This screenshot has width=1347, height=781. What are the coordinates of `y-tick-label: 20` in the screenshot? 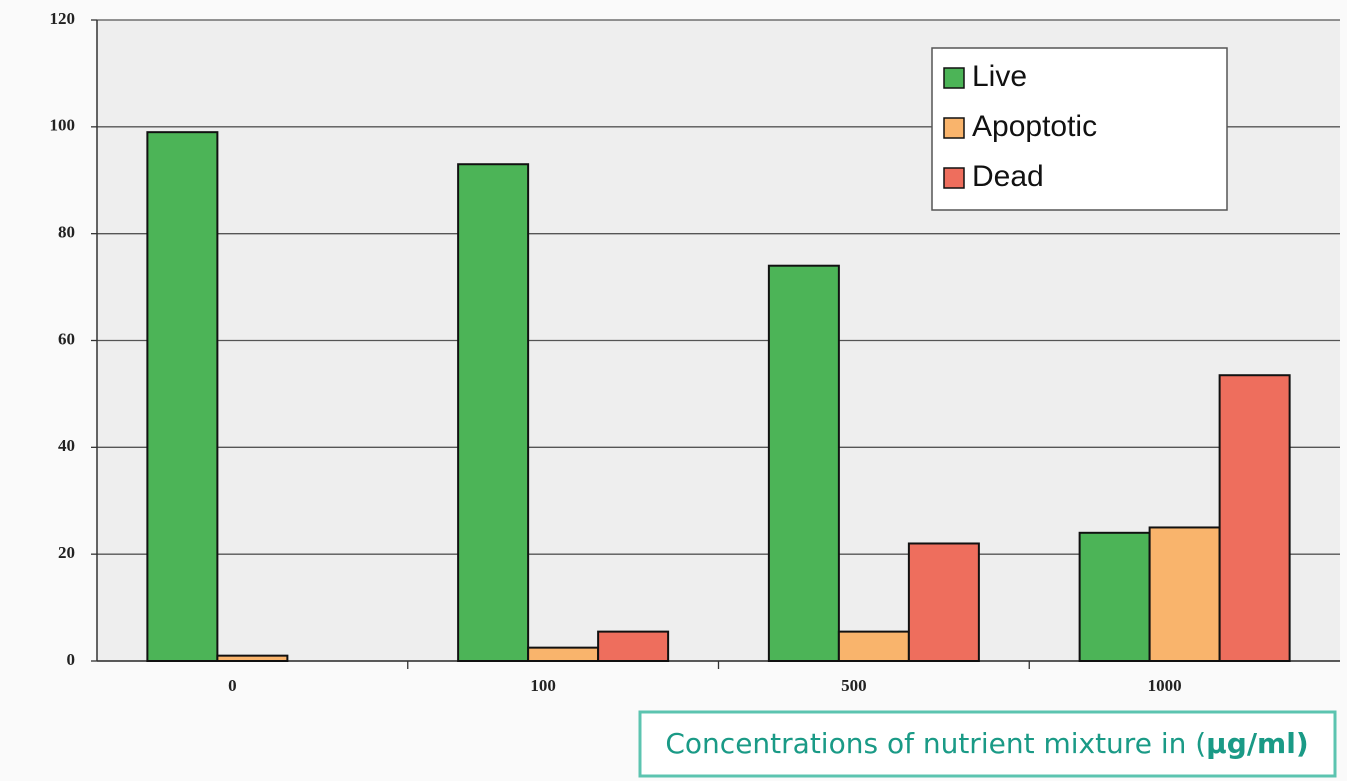 It's located at (66, 552).